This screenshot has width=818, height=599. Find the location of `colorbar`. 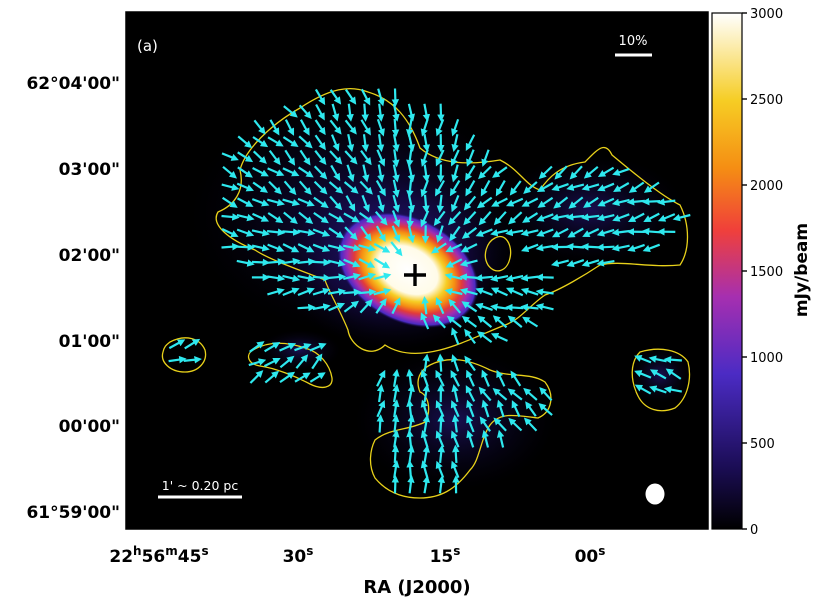

colorbar is located at coordinates (727, 271).